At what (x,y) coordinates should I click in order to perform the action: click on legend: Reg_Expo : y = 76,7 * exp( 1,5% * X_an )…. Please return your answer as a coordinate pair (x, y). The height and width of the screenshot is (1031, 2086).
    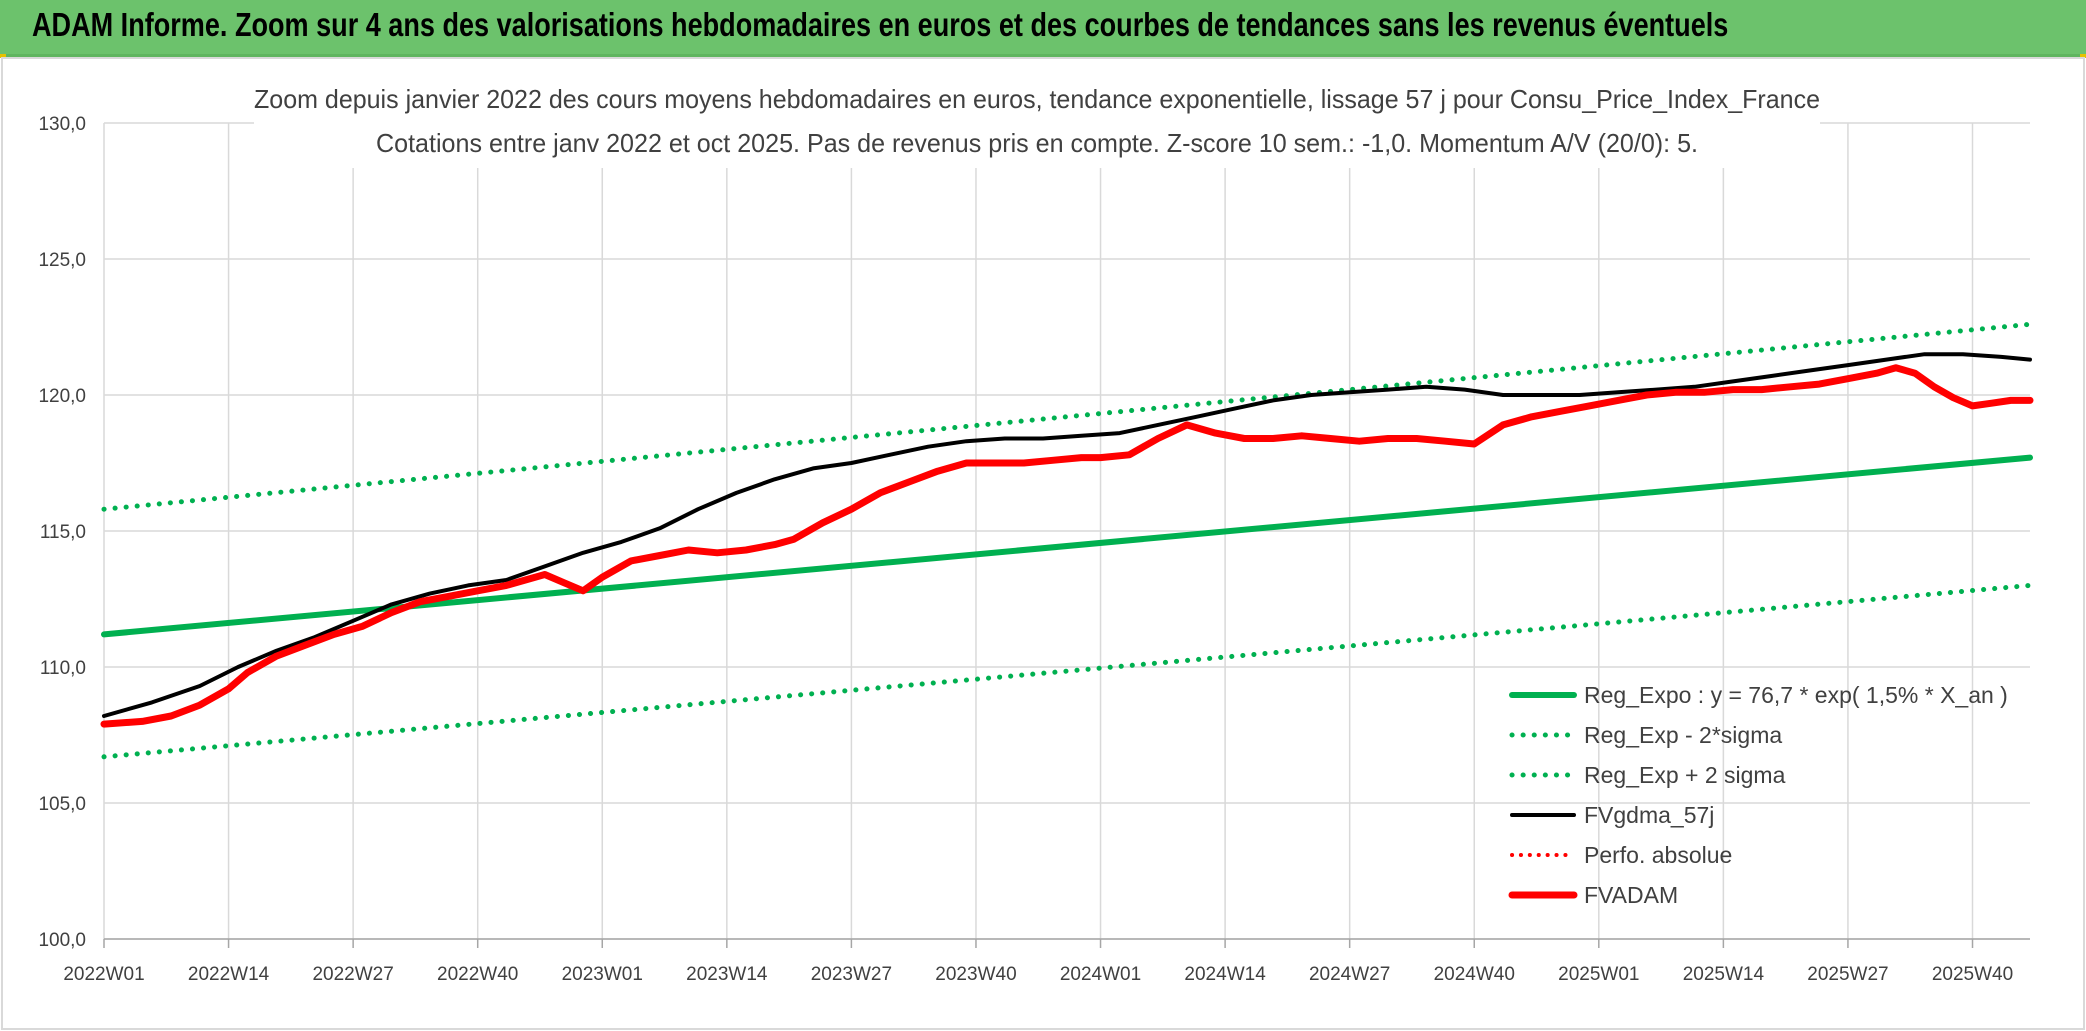
    Looking at the image, I should click on (1758, 795).